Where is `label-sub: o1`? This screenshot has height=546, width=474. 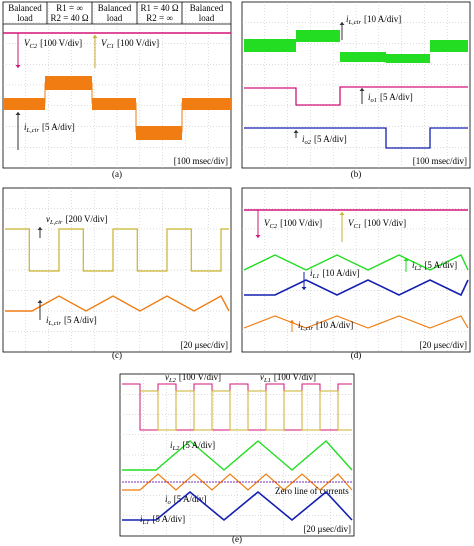
label-sub: o1 is located at coordinates (374, 100).